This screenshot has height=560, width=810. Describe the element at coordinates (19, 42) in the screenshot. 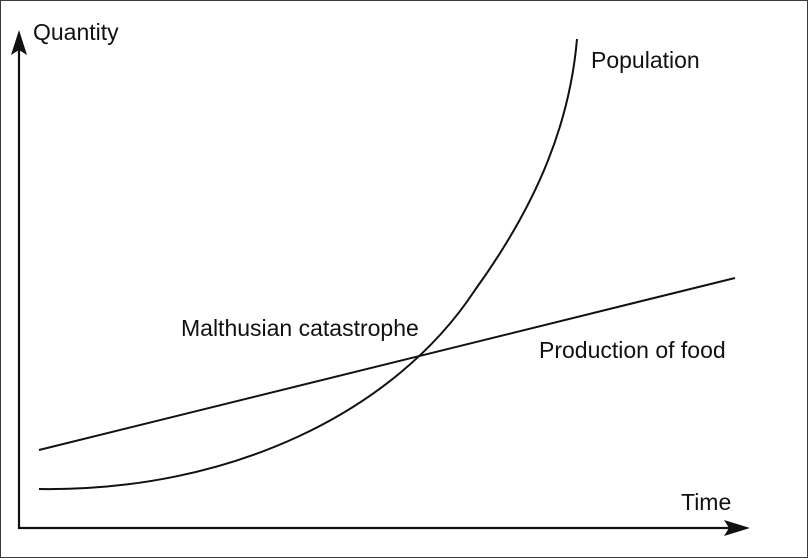

I see `y-axis-arrow-icon` at that location.